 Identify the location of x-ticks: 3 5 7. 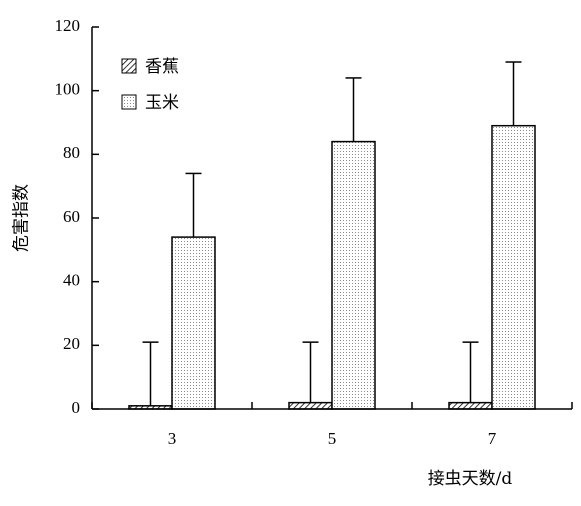
(332, 425).